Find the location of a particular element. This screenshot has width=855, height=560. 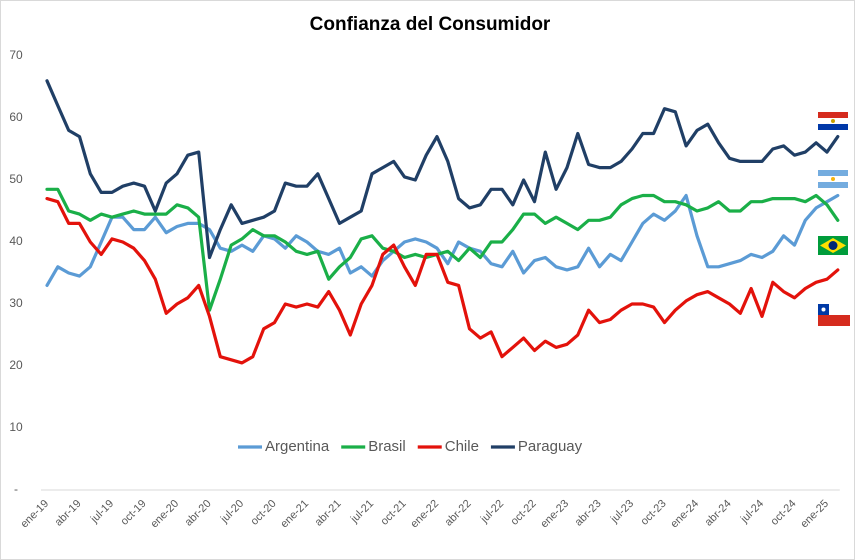

chart-title: Confianza del Consumidor is located at coordinates (430, 24).